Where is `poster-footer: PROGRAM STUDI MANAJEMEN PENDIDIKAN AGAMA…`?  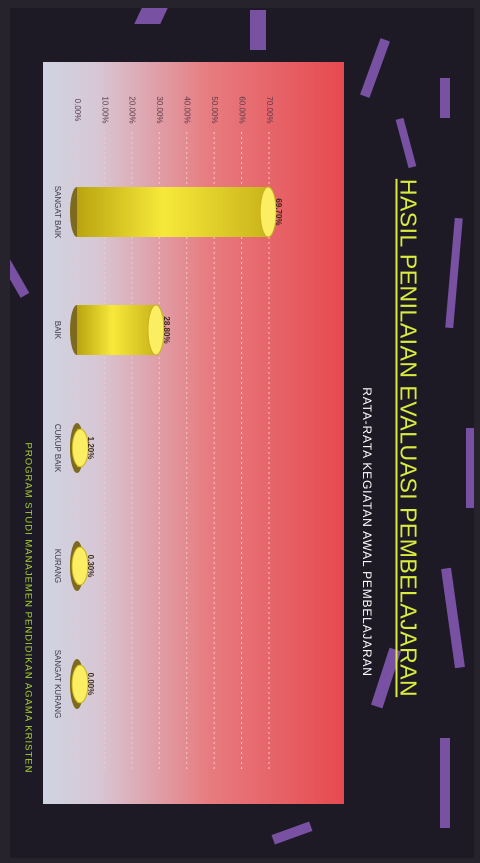 poster-footer: PROGRAM STUDI MANAJEMEN PENDIDIKAN AGAMA… is located at coordinates (28, 608).